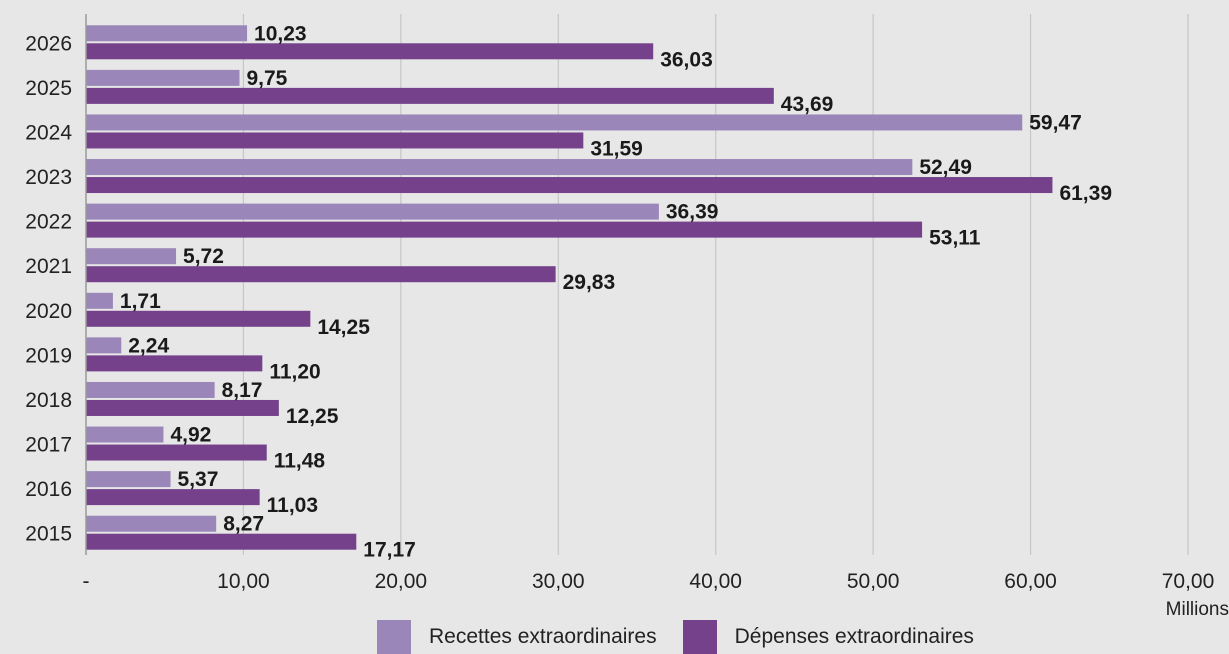 This screenshot has width=1229, height=654. What do you see at coordinates (1197, 609) in the screenshot?
I see `x-unit-label: Millions` at bounding box center [1197, 609].